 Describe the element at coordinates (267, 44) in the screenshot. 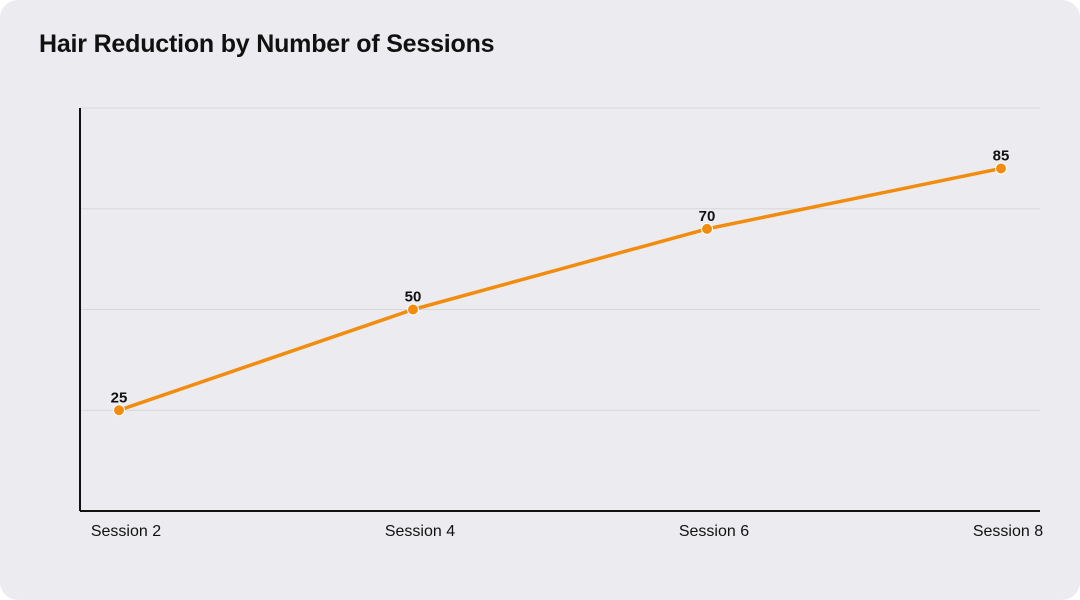

I see `chart-title: Hair Reduction by Number of Sessions` at that location.